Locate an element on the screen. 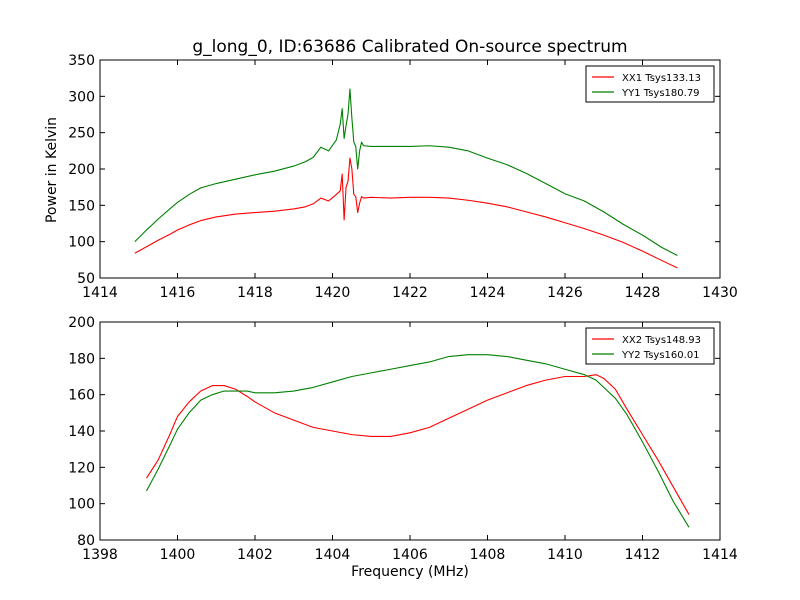  top-legend: XX1 Tsys133.13 YY1 Tsys180.79 is located at coordinates (650, 84).